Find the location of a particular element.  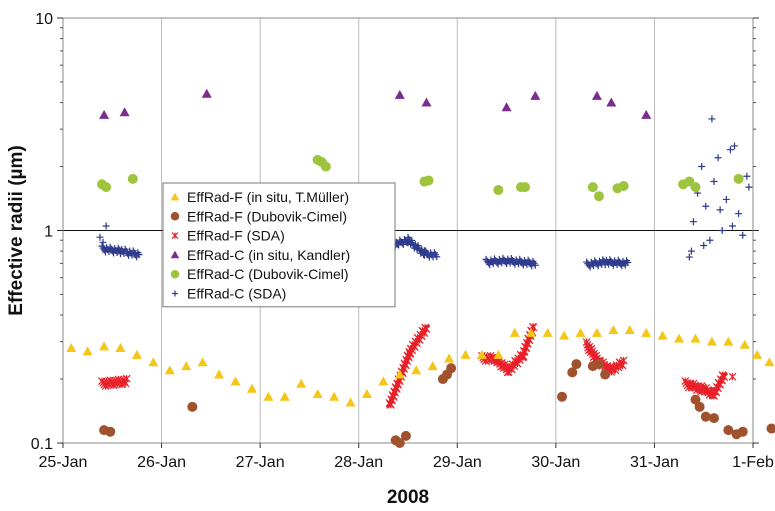

legend-box is located at coordinates (279, 245).